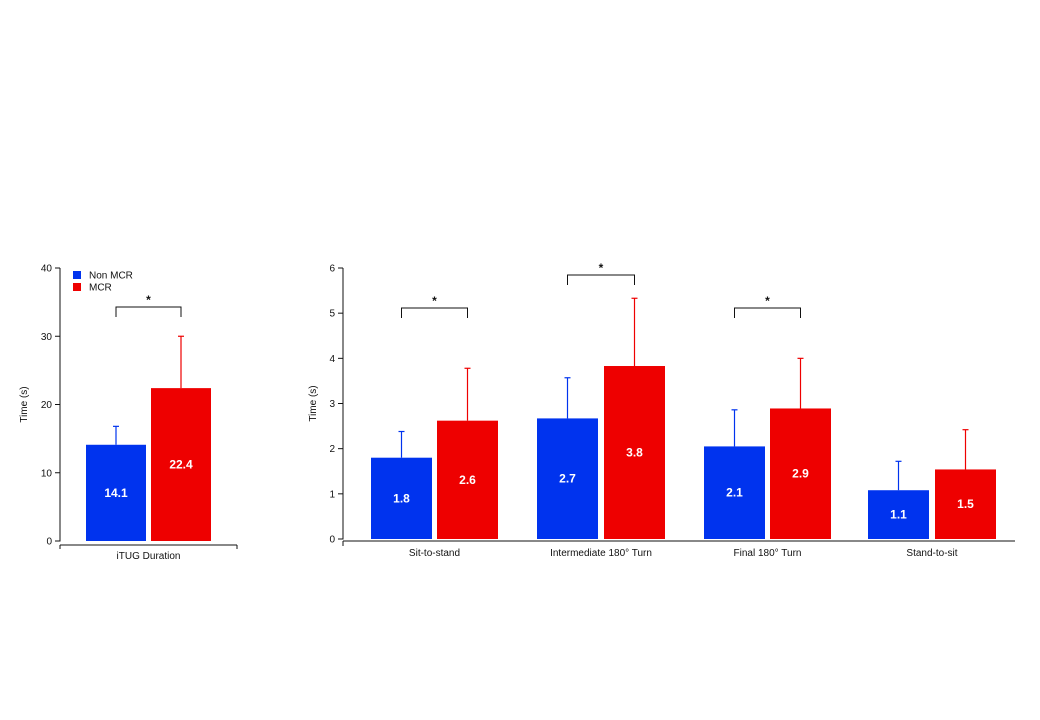 Image resolution: width=1040 pixels, height=720 pixels. Describe the element at coordinates (100, 288) in the screenshot. I see `legend-label: MCR` at that location.